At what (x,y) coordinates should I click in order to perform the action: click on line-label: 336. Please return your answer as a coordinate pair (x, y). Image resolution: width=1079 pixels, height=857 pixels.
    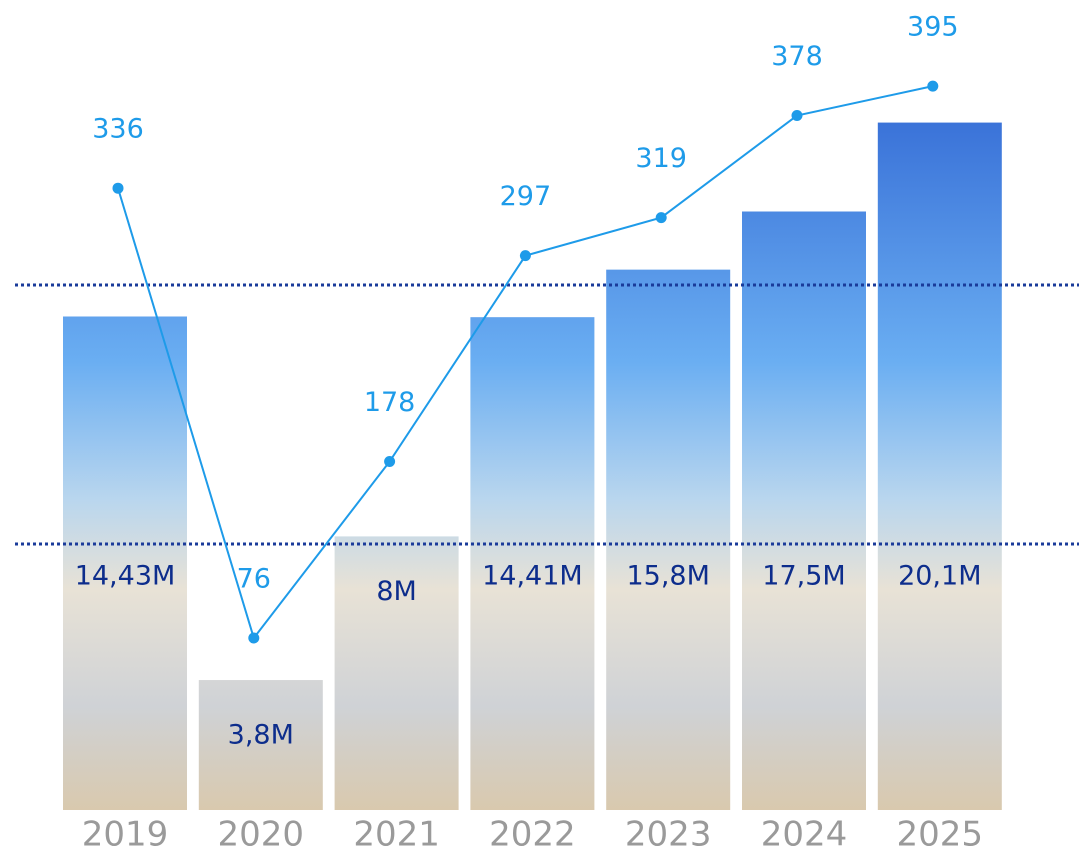
    Looking at the image, I should click on (118, 129).